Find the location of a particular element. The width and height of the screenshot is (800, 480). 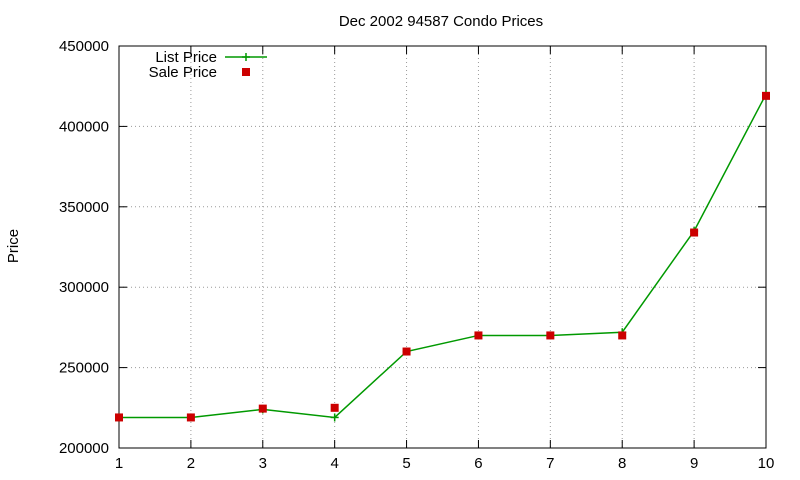

y-axis-label: Price is located at coordinates (13, 246).